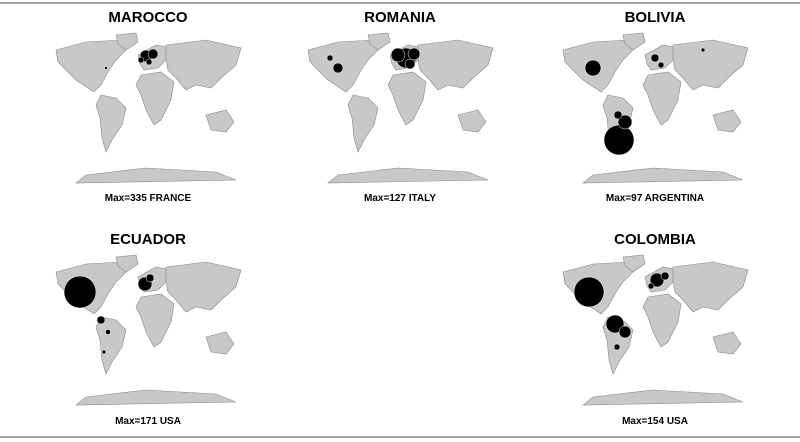 This screenshot has height=442, width=800. Describe the element at coordinates (148, 198) in the screenshot. I see `panel-caption: Max=335 FRANCE` at that location.